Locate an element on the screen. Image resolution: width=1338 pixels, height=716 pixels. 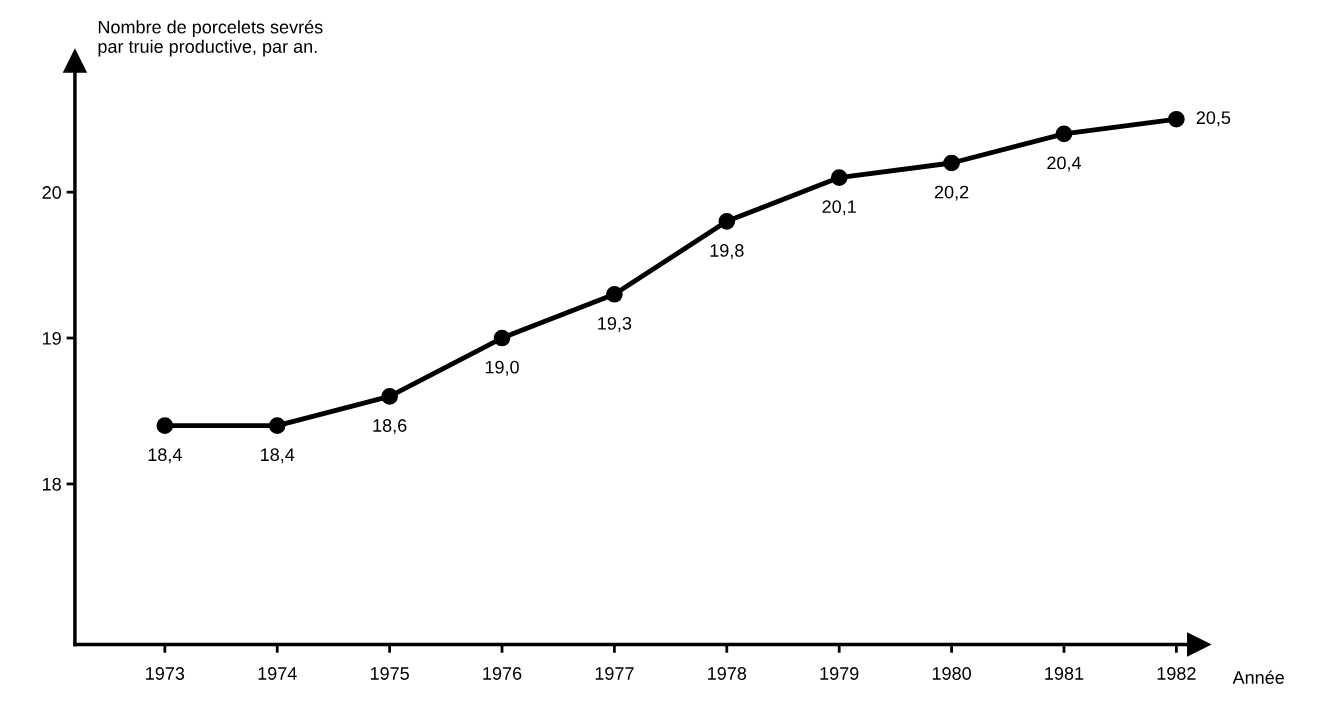
data-label: 19,8 is located at coordinates (727, 251).